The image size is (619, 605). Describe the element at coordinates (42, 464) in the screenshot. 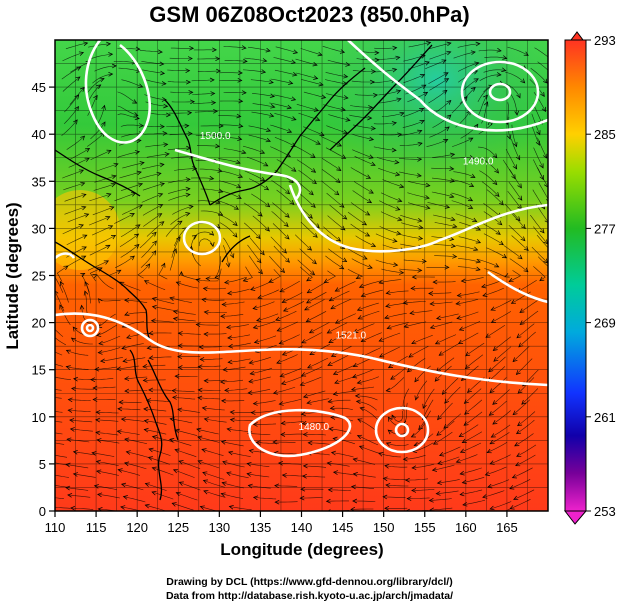

I see `y-tick-label: 5` at that location.